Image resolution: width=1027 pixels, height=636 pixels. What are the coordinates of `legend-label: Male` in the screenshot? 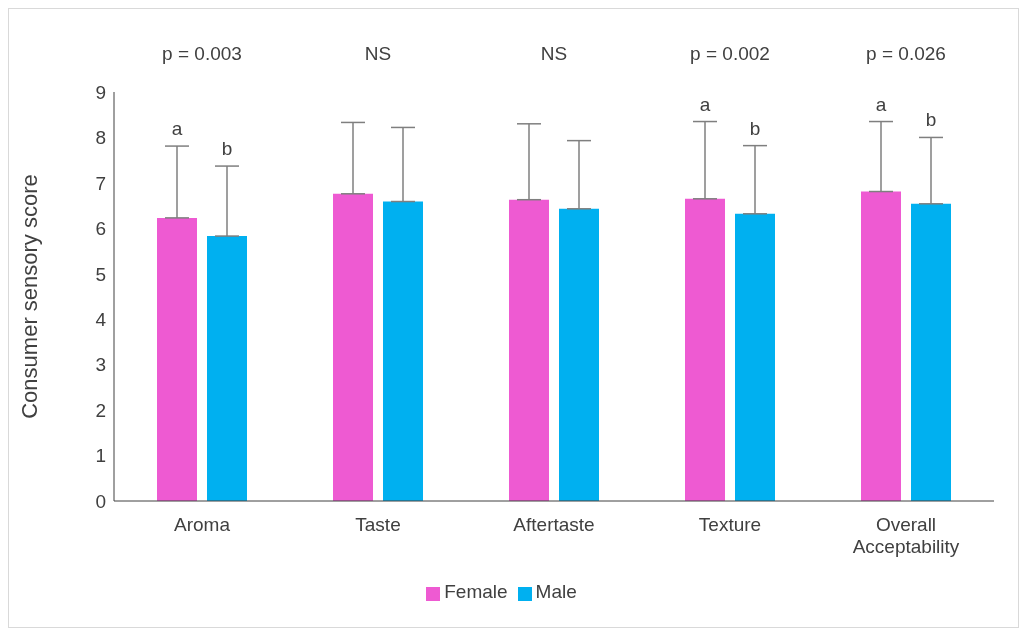 It's located at (556, 591).